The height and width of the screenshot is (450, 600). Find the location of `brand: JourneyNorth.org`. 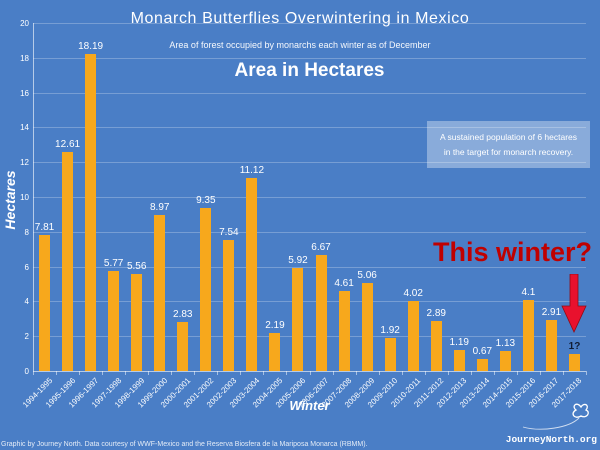

brand: JourneyNorth.org is located at coordinates (547, 424).